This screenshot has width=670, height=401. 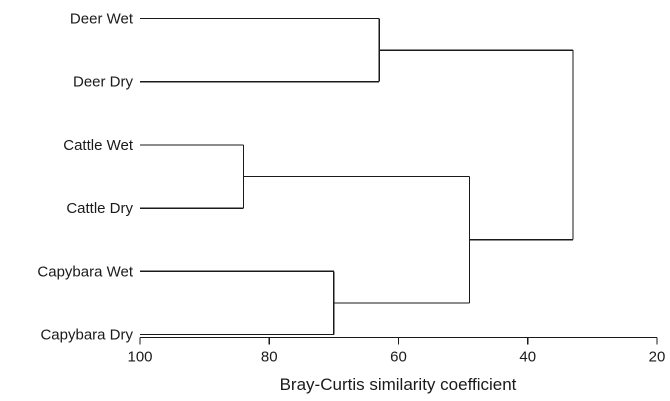 What do you see at coordinates (657, 357) in the screenshot?
I see `tick-label-20: 20` at bounding box center [657, 357].